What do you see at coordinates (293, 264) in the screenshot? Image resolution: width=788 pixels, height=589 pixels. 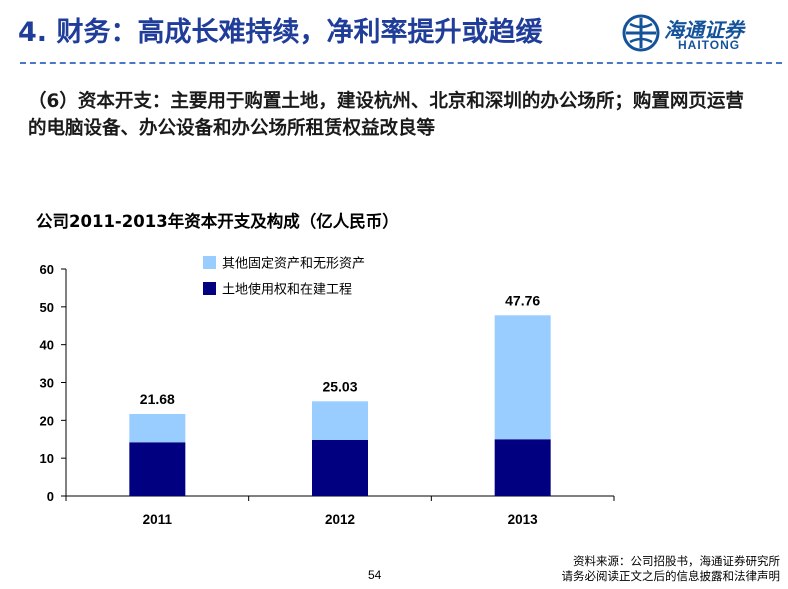 I see `legend-label: 其他固定资产和无形资产` at bounding box center [293, 264].